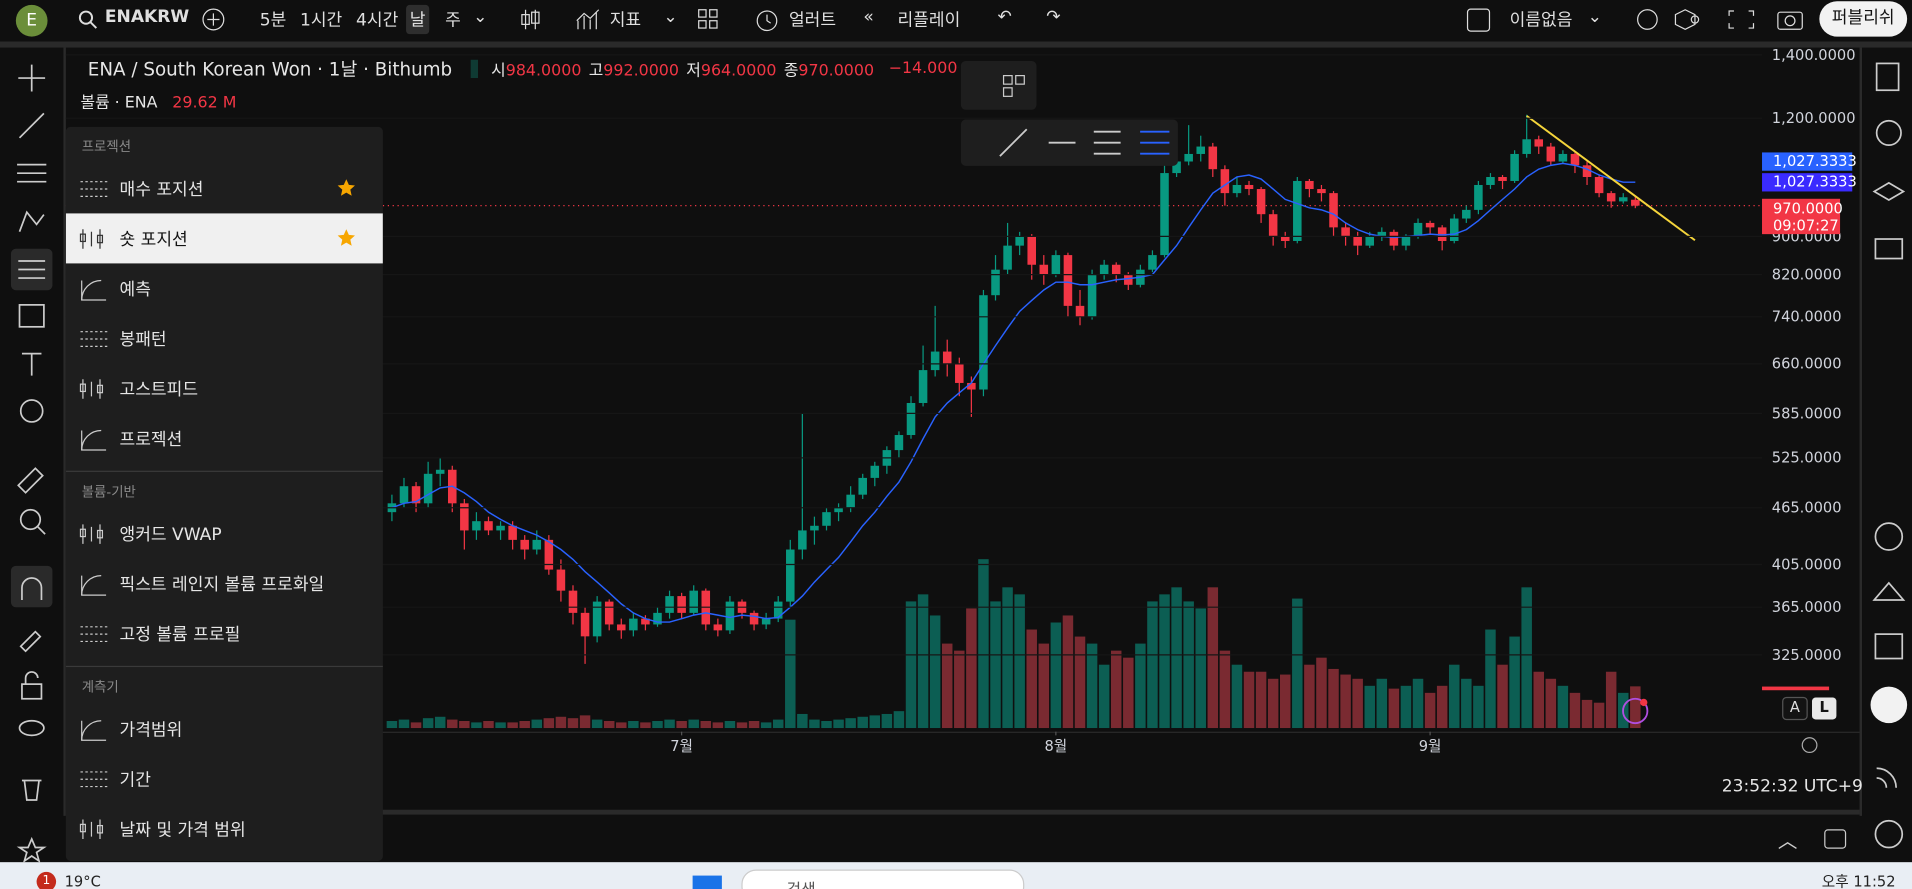 The width and height of the screenshot is (1912, 889). Describe the element at coordinates (1004, 17) in the screenshot. I see `undo: ↶` at that location.